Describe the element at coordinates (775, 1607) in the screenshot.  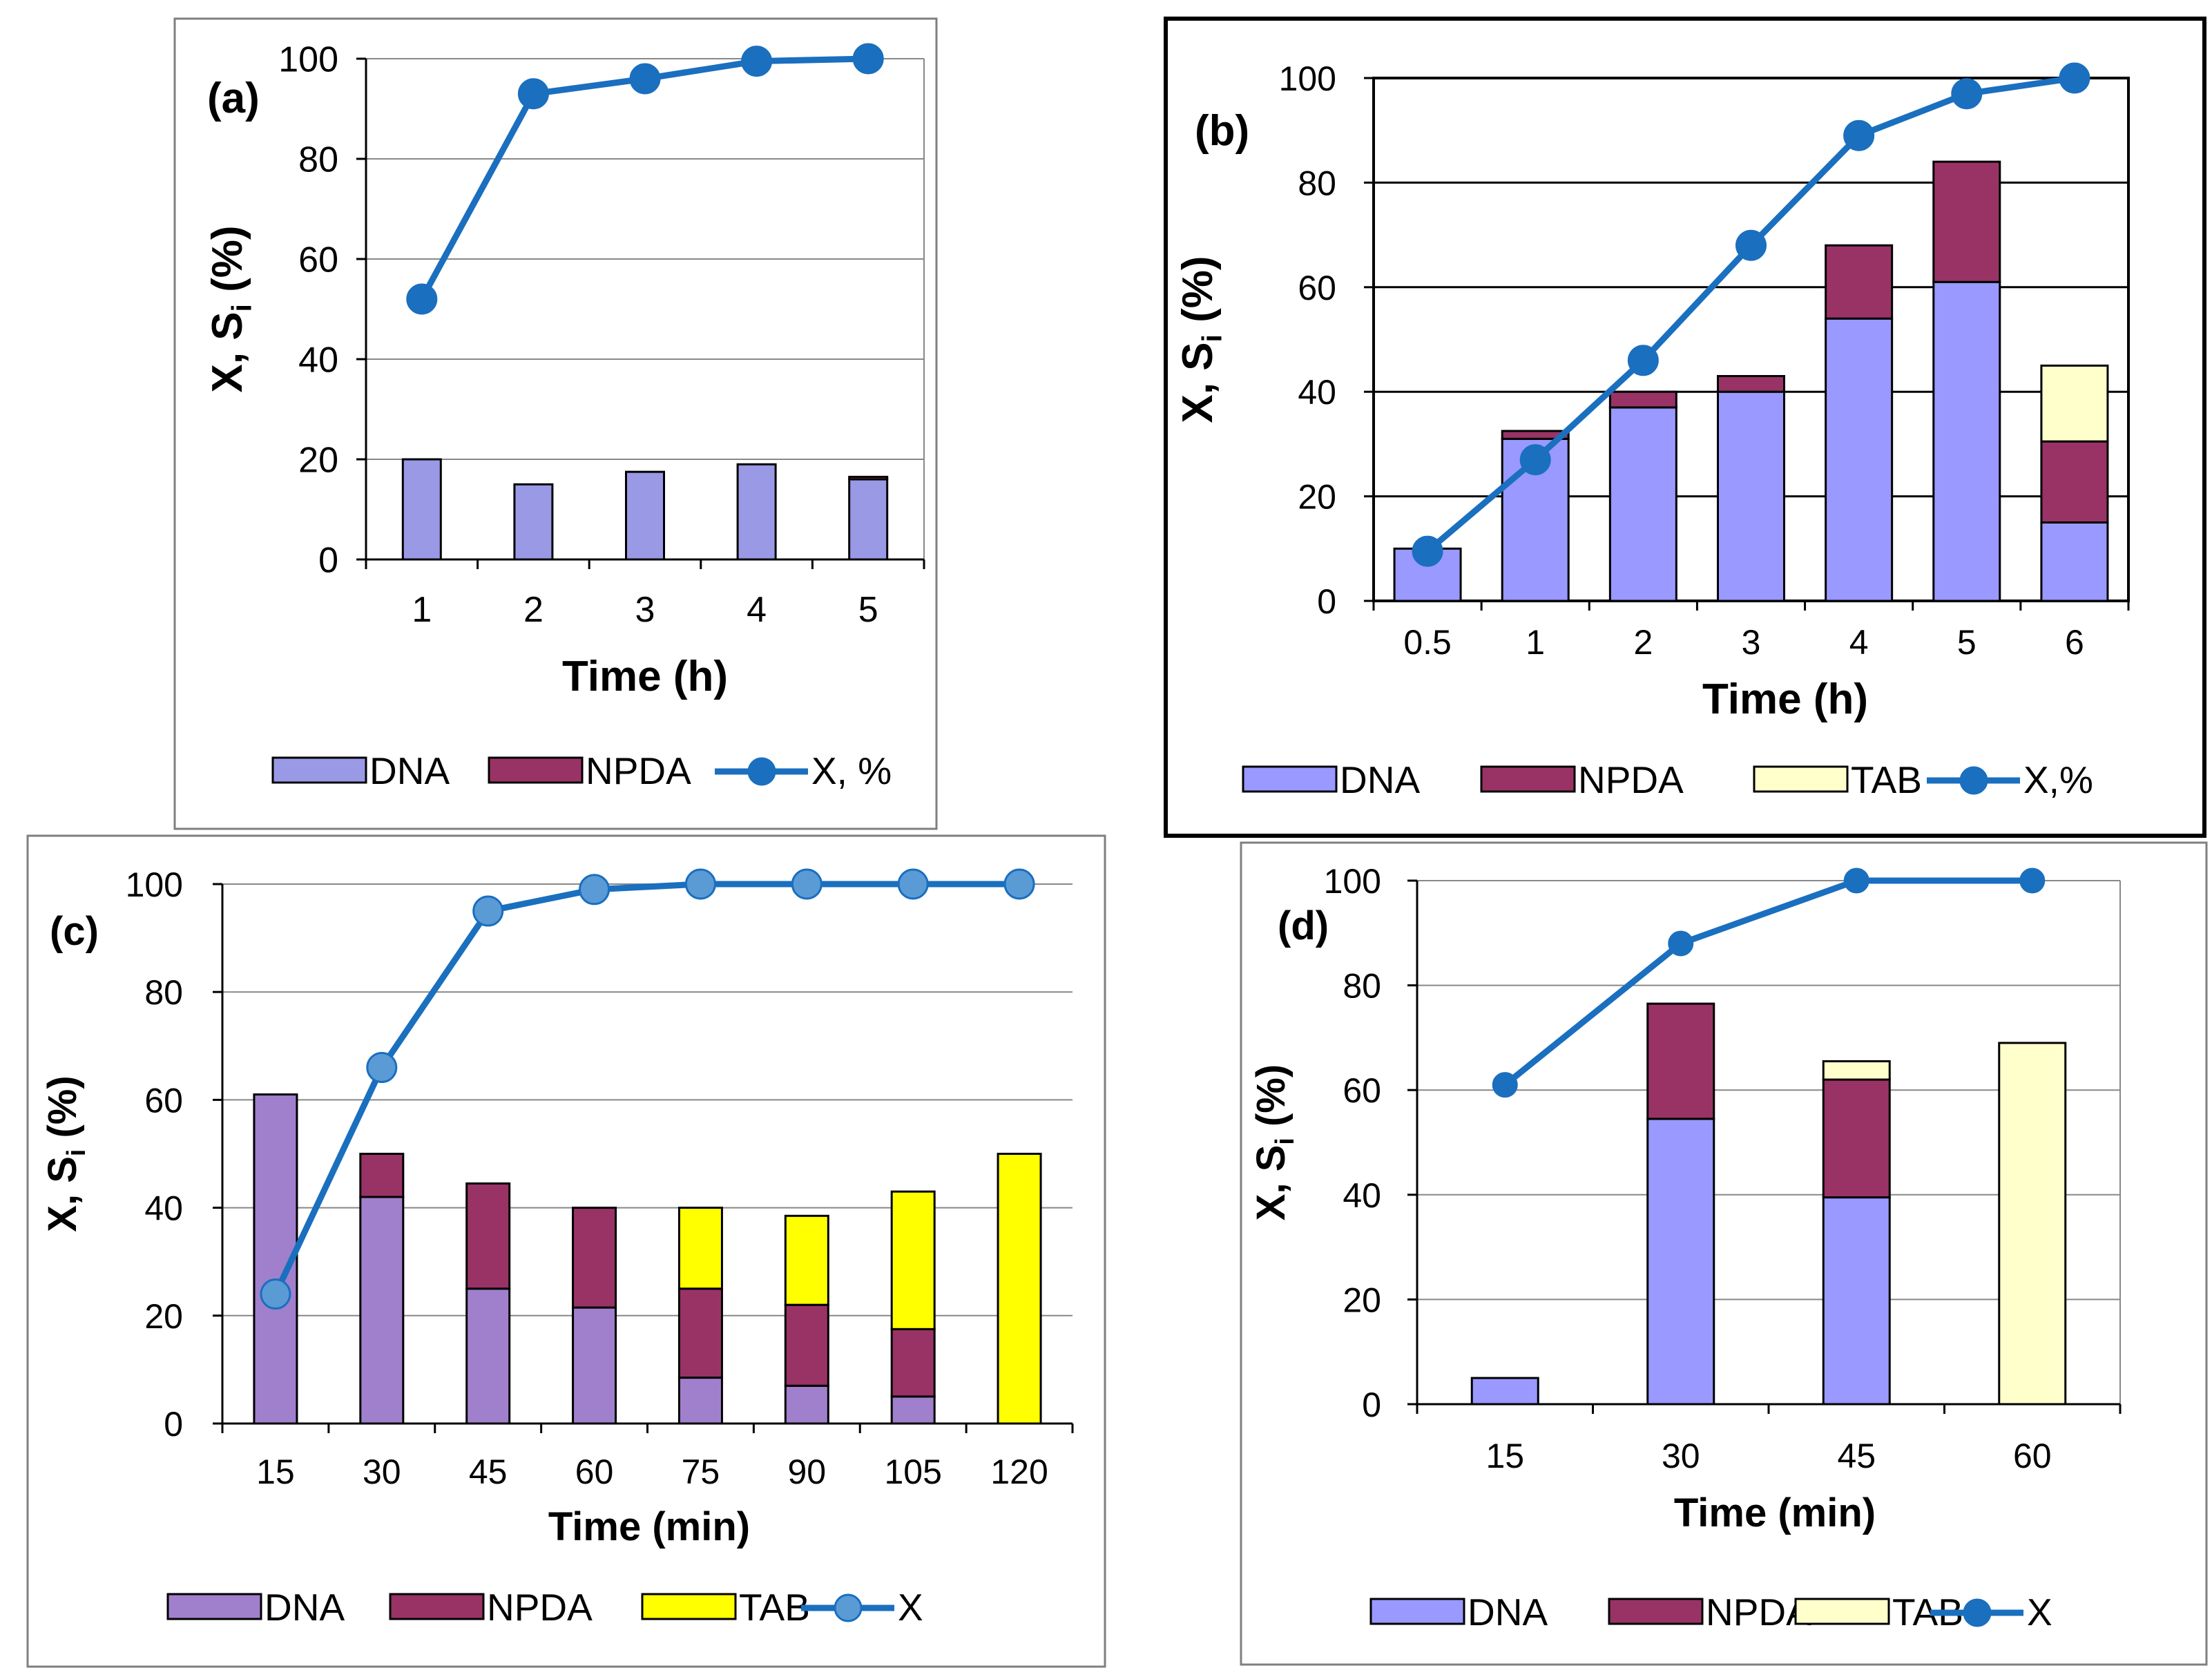
I see `legend-label: TAB` at that location.